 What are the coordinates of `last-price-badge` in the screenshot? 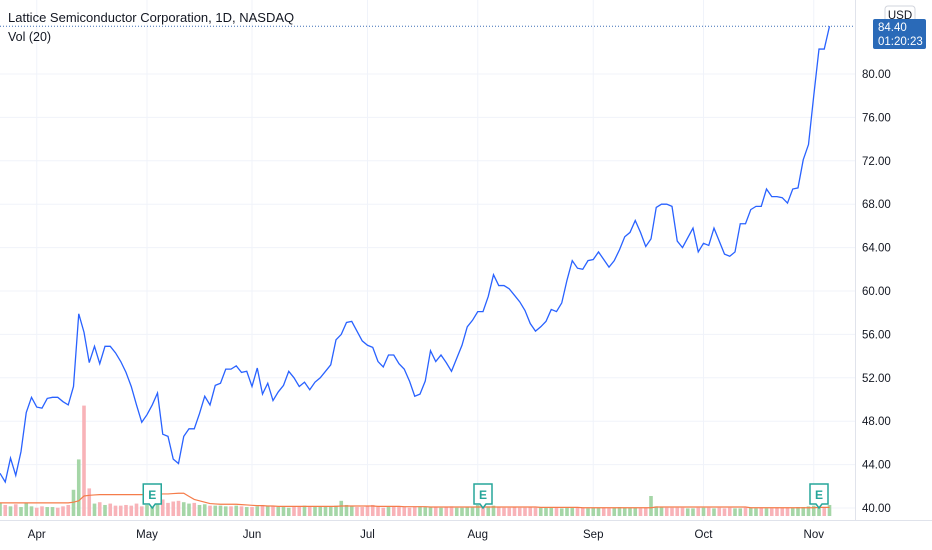 It's located at (899, 34).